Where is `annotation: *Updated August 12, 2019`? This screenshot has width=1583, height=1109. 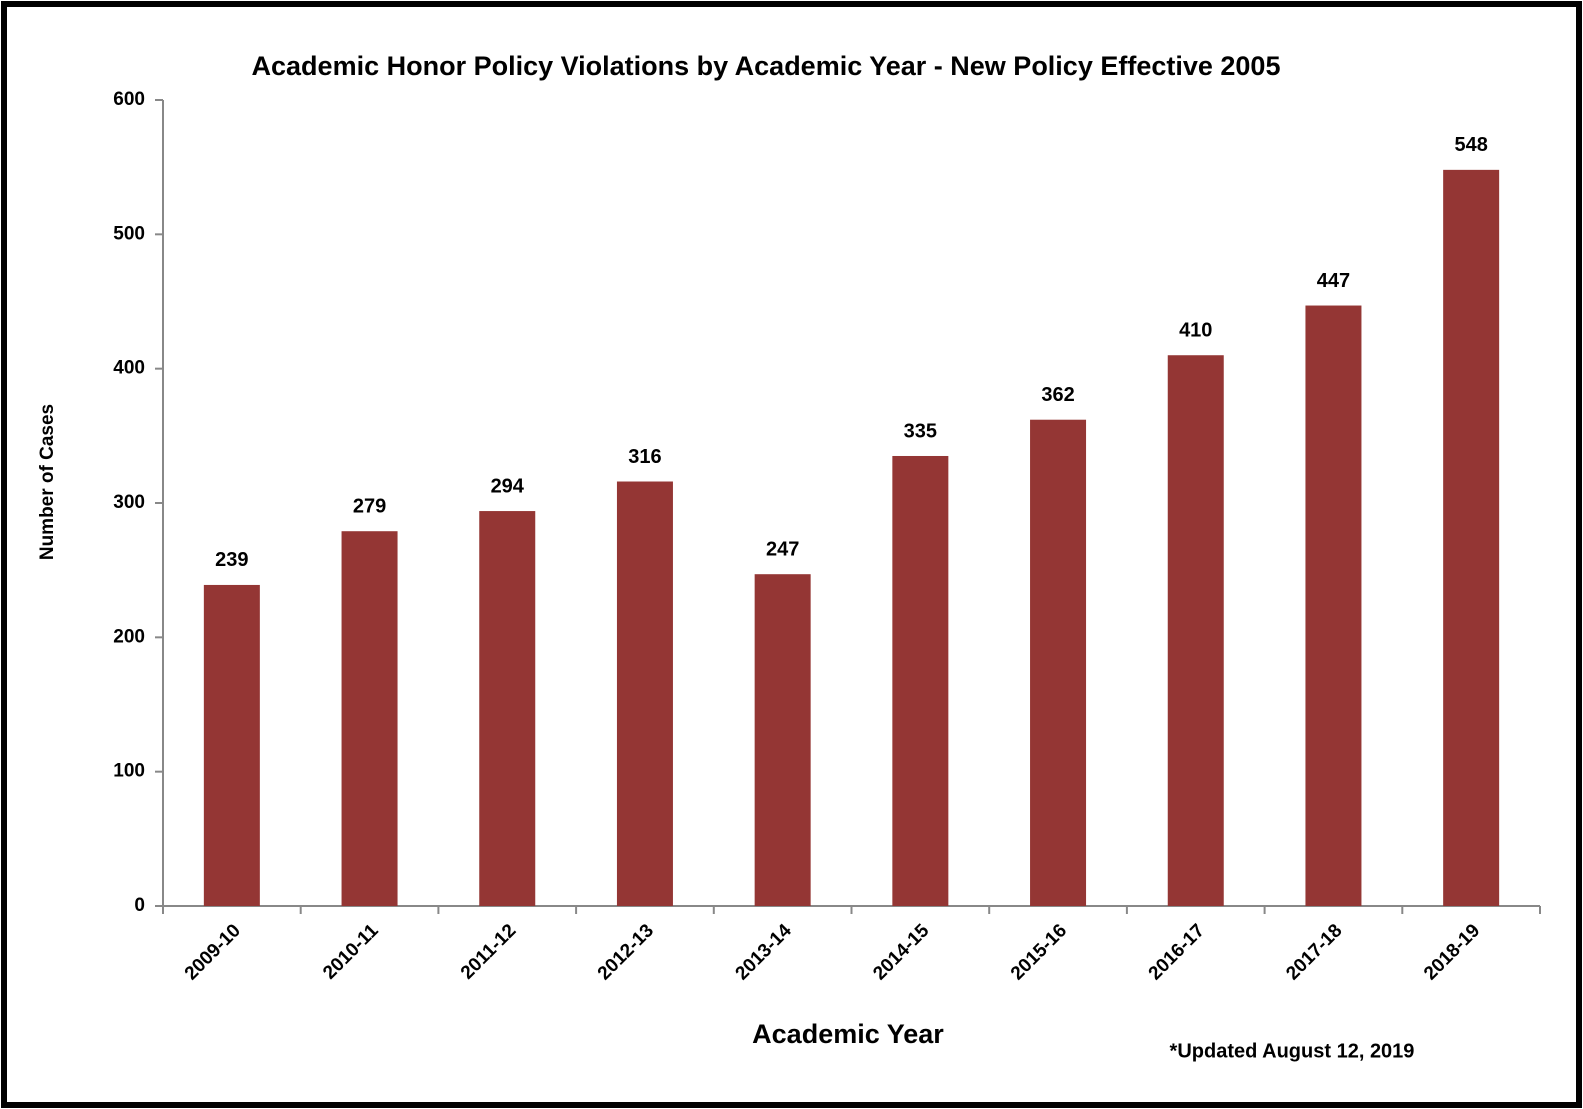 annotation: *Updated August 12, 2019 is located at coordinates (1292, 1051).